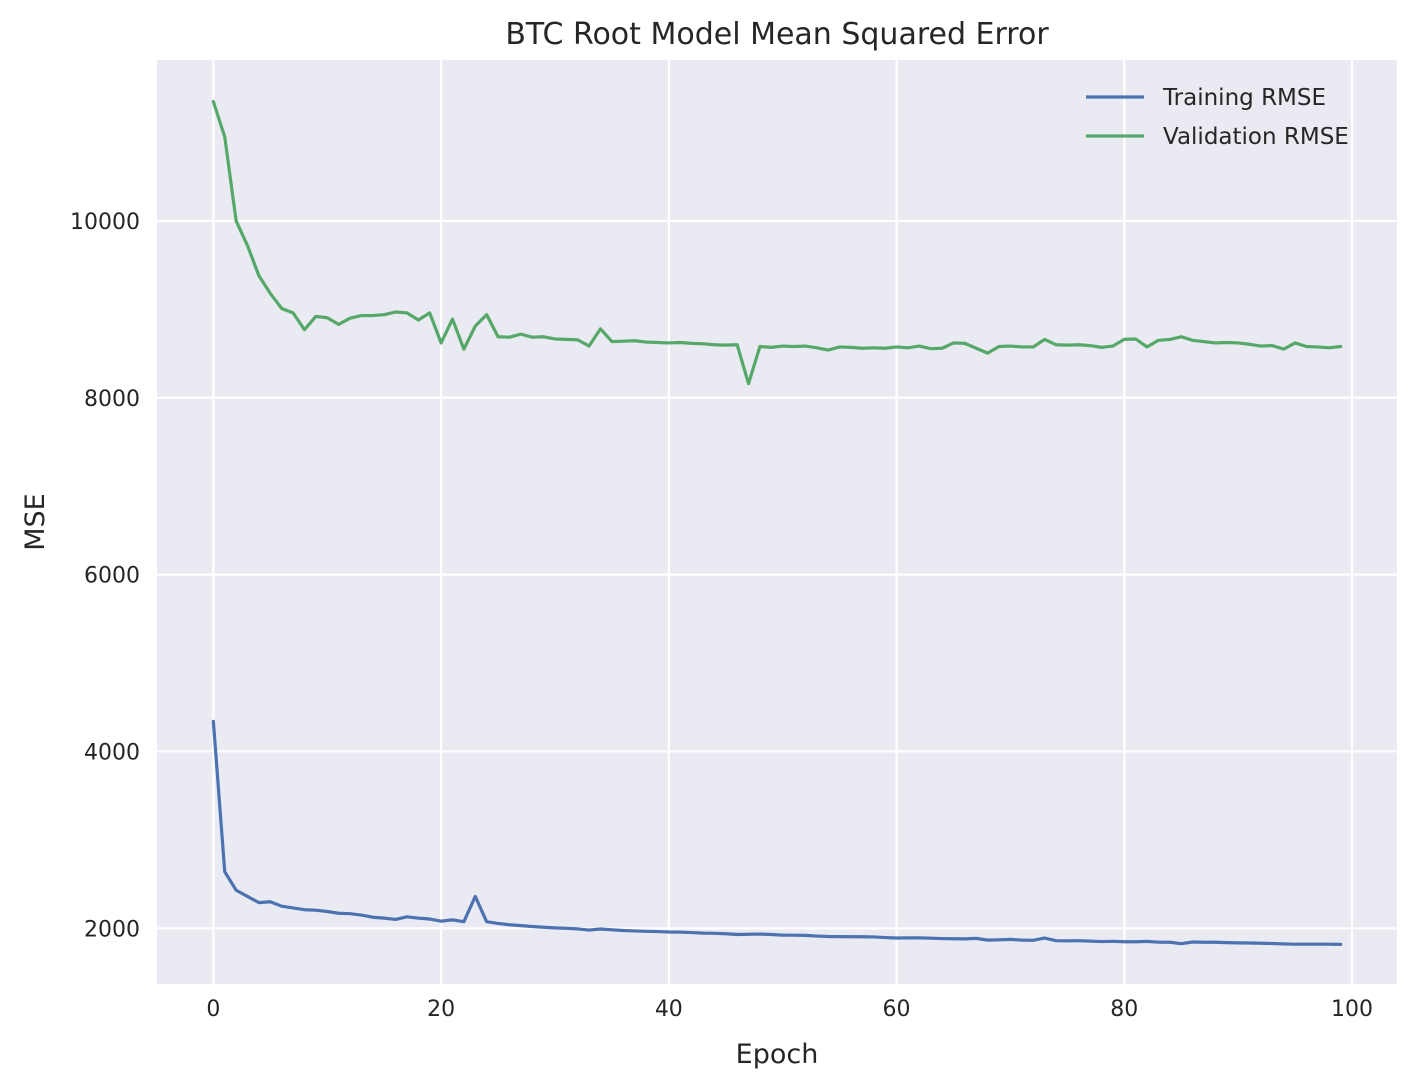 Image resolution: width=1417 pixels, height=1090 pixels. Describe the element at coordinates (777, 34) in the screenshot. I see `chart-title: BTC Root Model Mean Squared Error` at that location.